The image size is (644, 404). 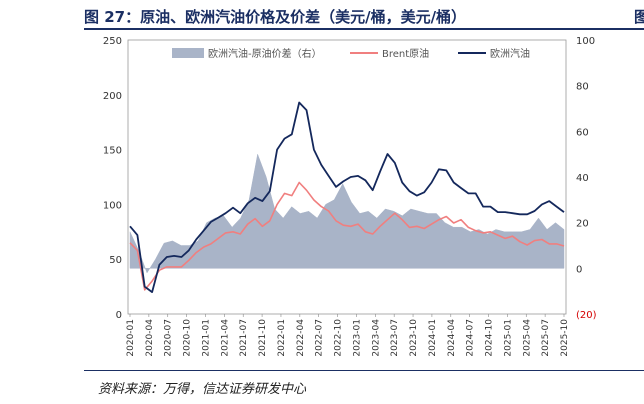 What do you see at coordinates (582, 132) in the screenshot?
I see `right-tick-label: 60` at bounding box center [582, 132].